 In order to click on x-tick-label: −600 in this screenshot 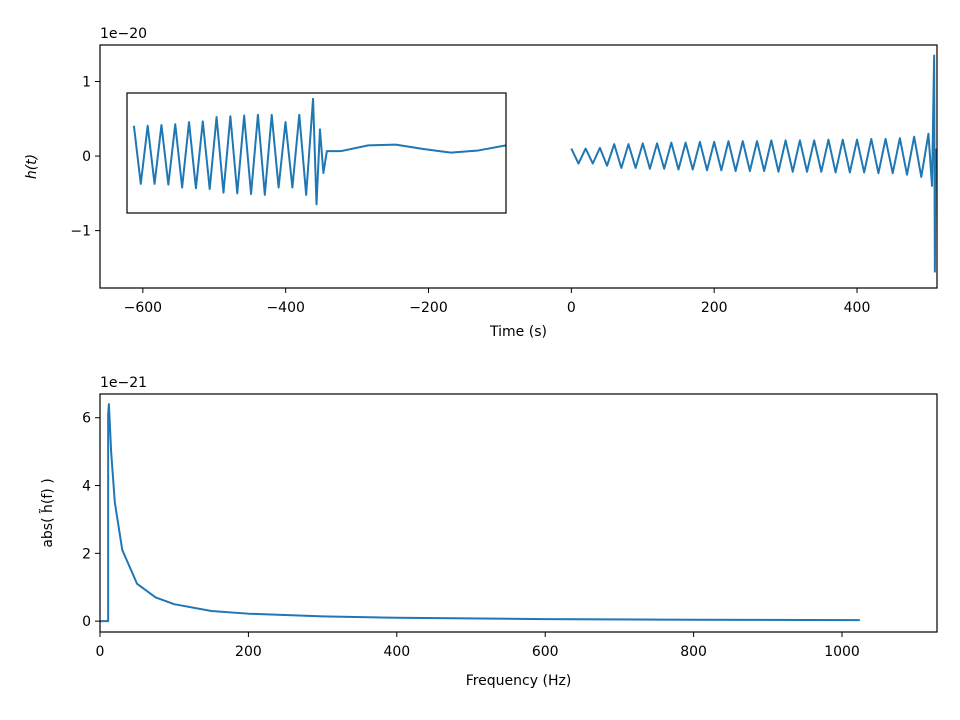, I will do `click(143, 308)`.